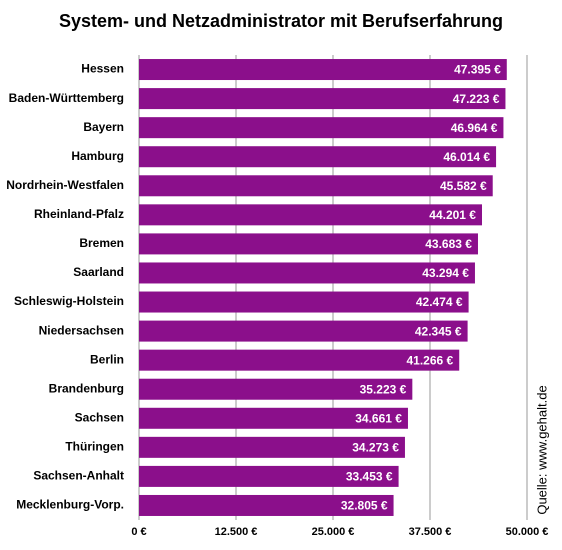 This screenshot has width=562, height=550. I want to click on y-tick-label: Rheinland-Pfalz, so click(79, 214).